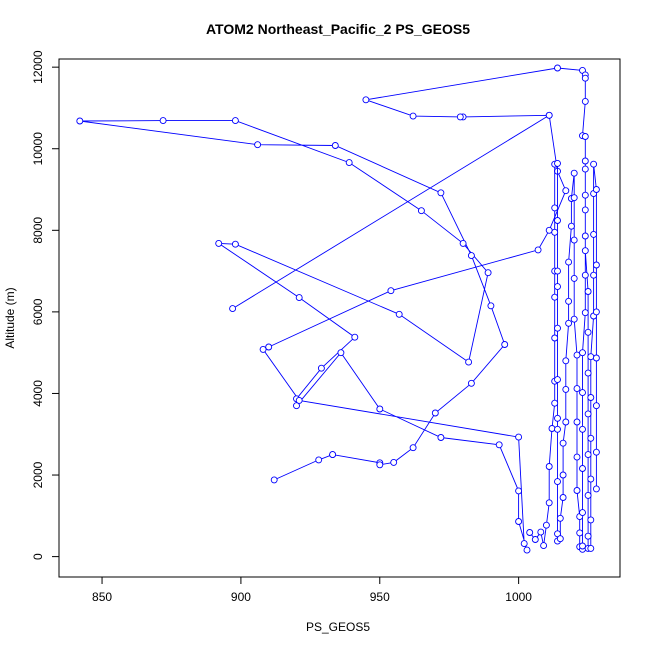 The height and width of the screenshot is (650, 650). I want to click on series-line, so click(391, 211).